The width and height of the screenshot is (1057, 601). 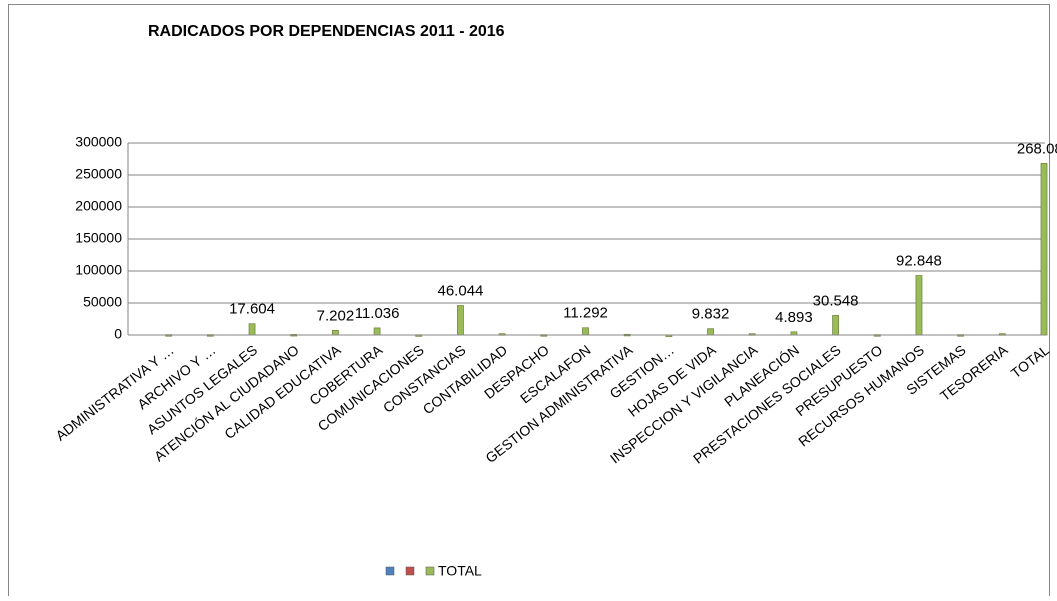 What do you see at coordinates (711, 314) in the screenshot?
I see `data-label: 9.832` at bounding box center [711, 314].